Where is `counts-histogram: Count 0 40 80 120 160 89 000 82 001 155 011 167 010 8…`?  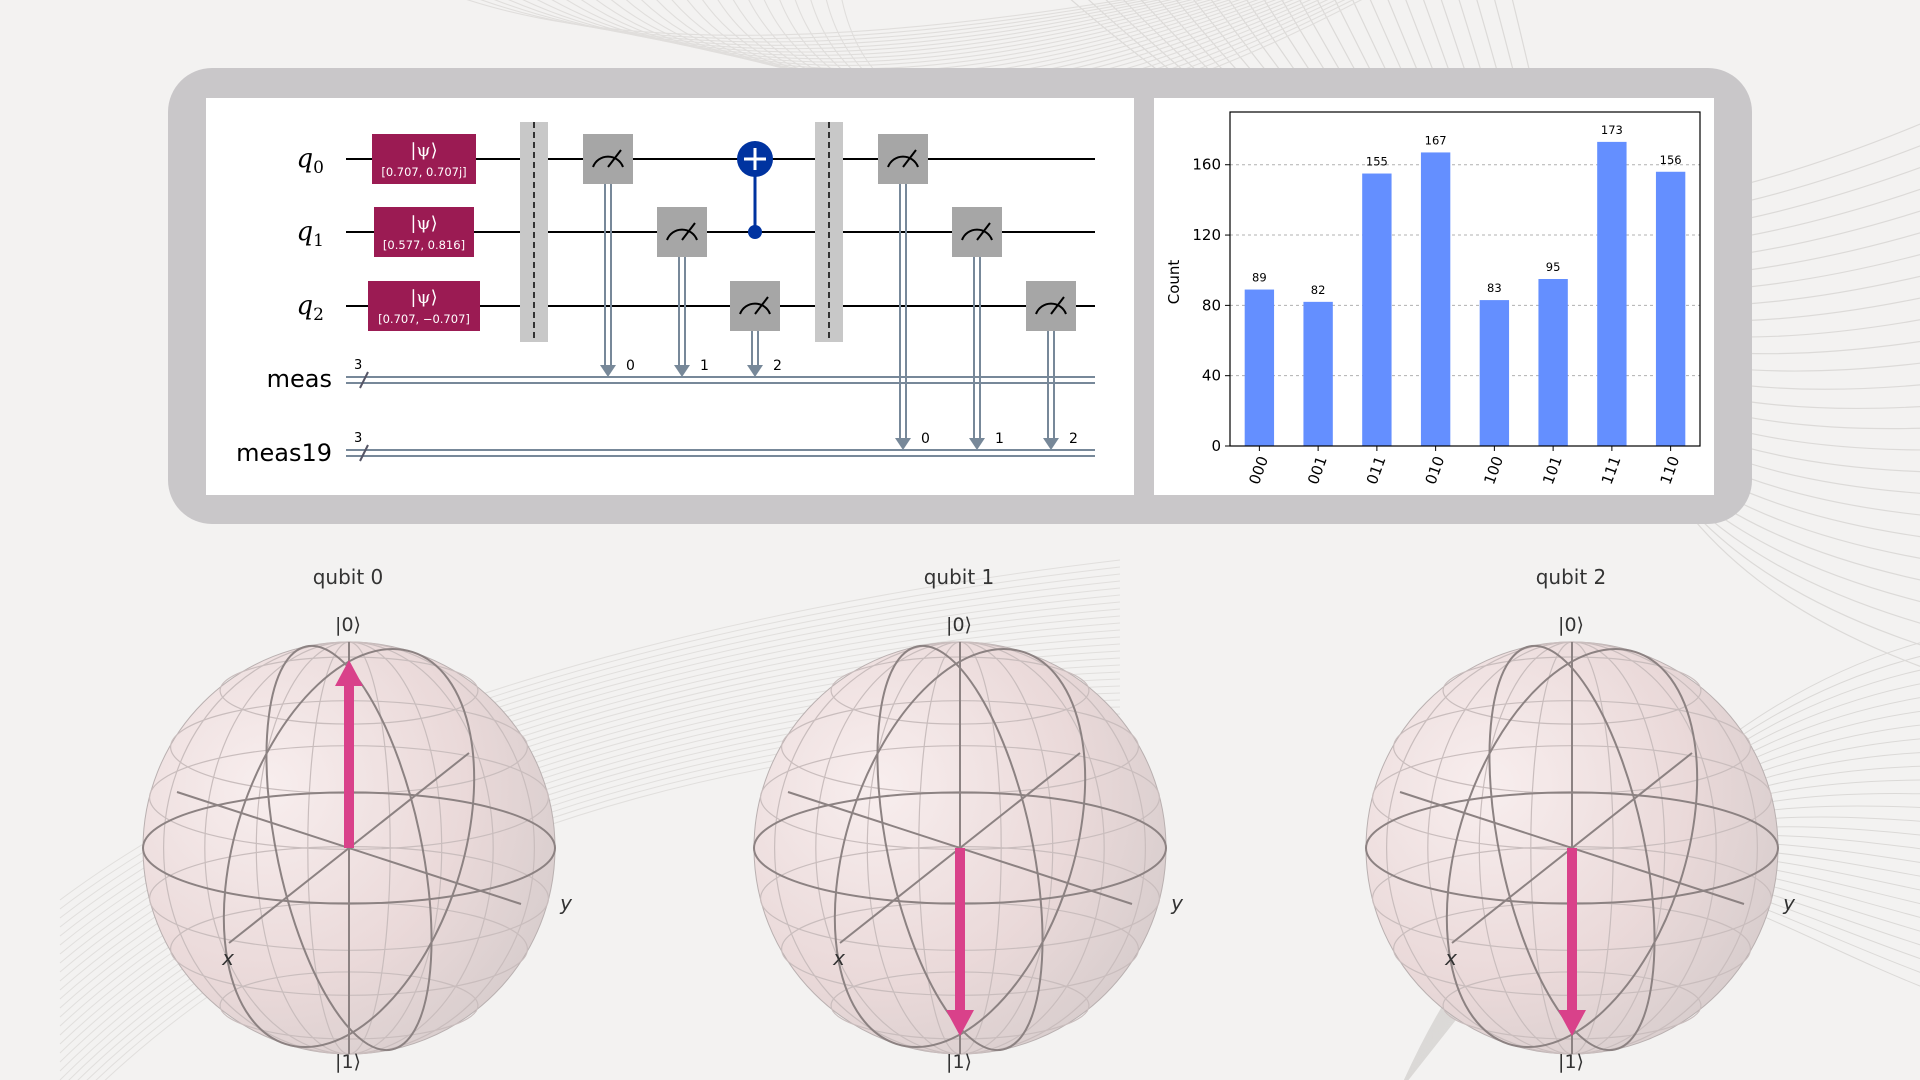 counts-histogram: Count 0 40 80 120 160 89 000 82 001 155 011 167 010 8… is located at coordinates (1433, 299).